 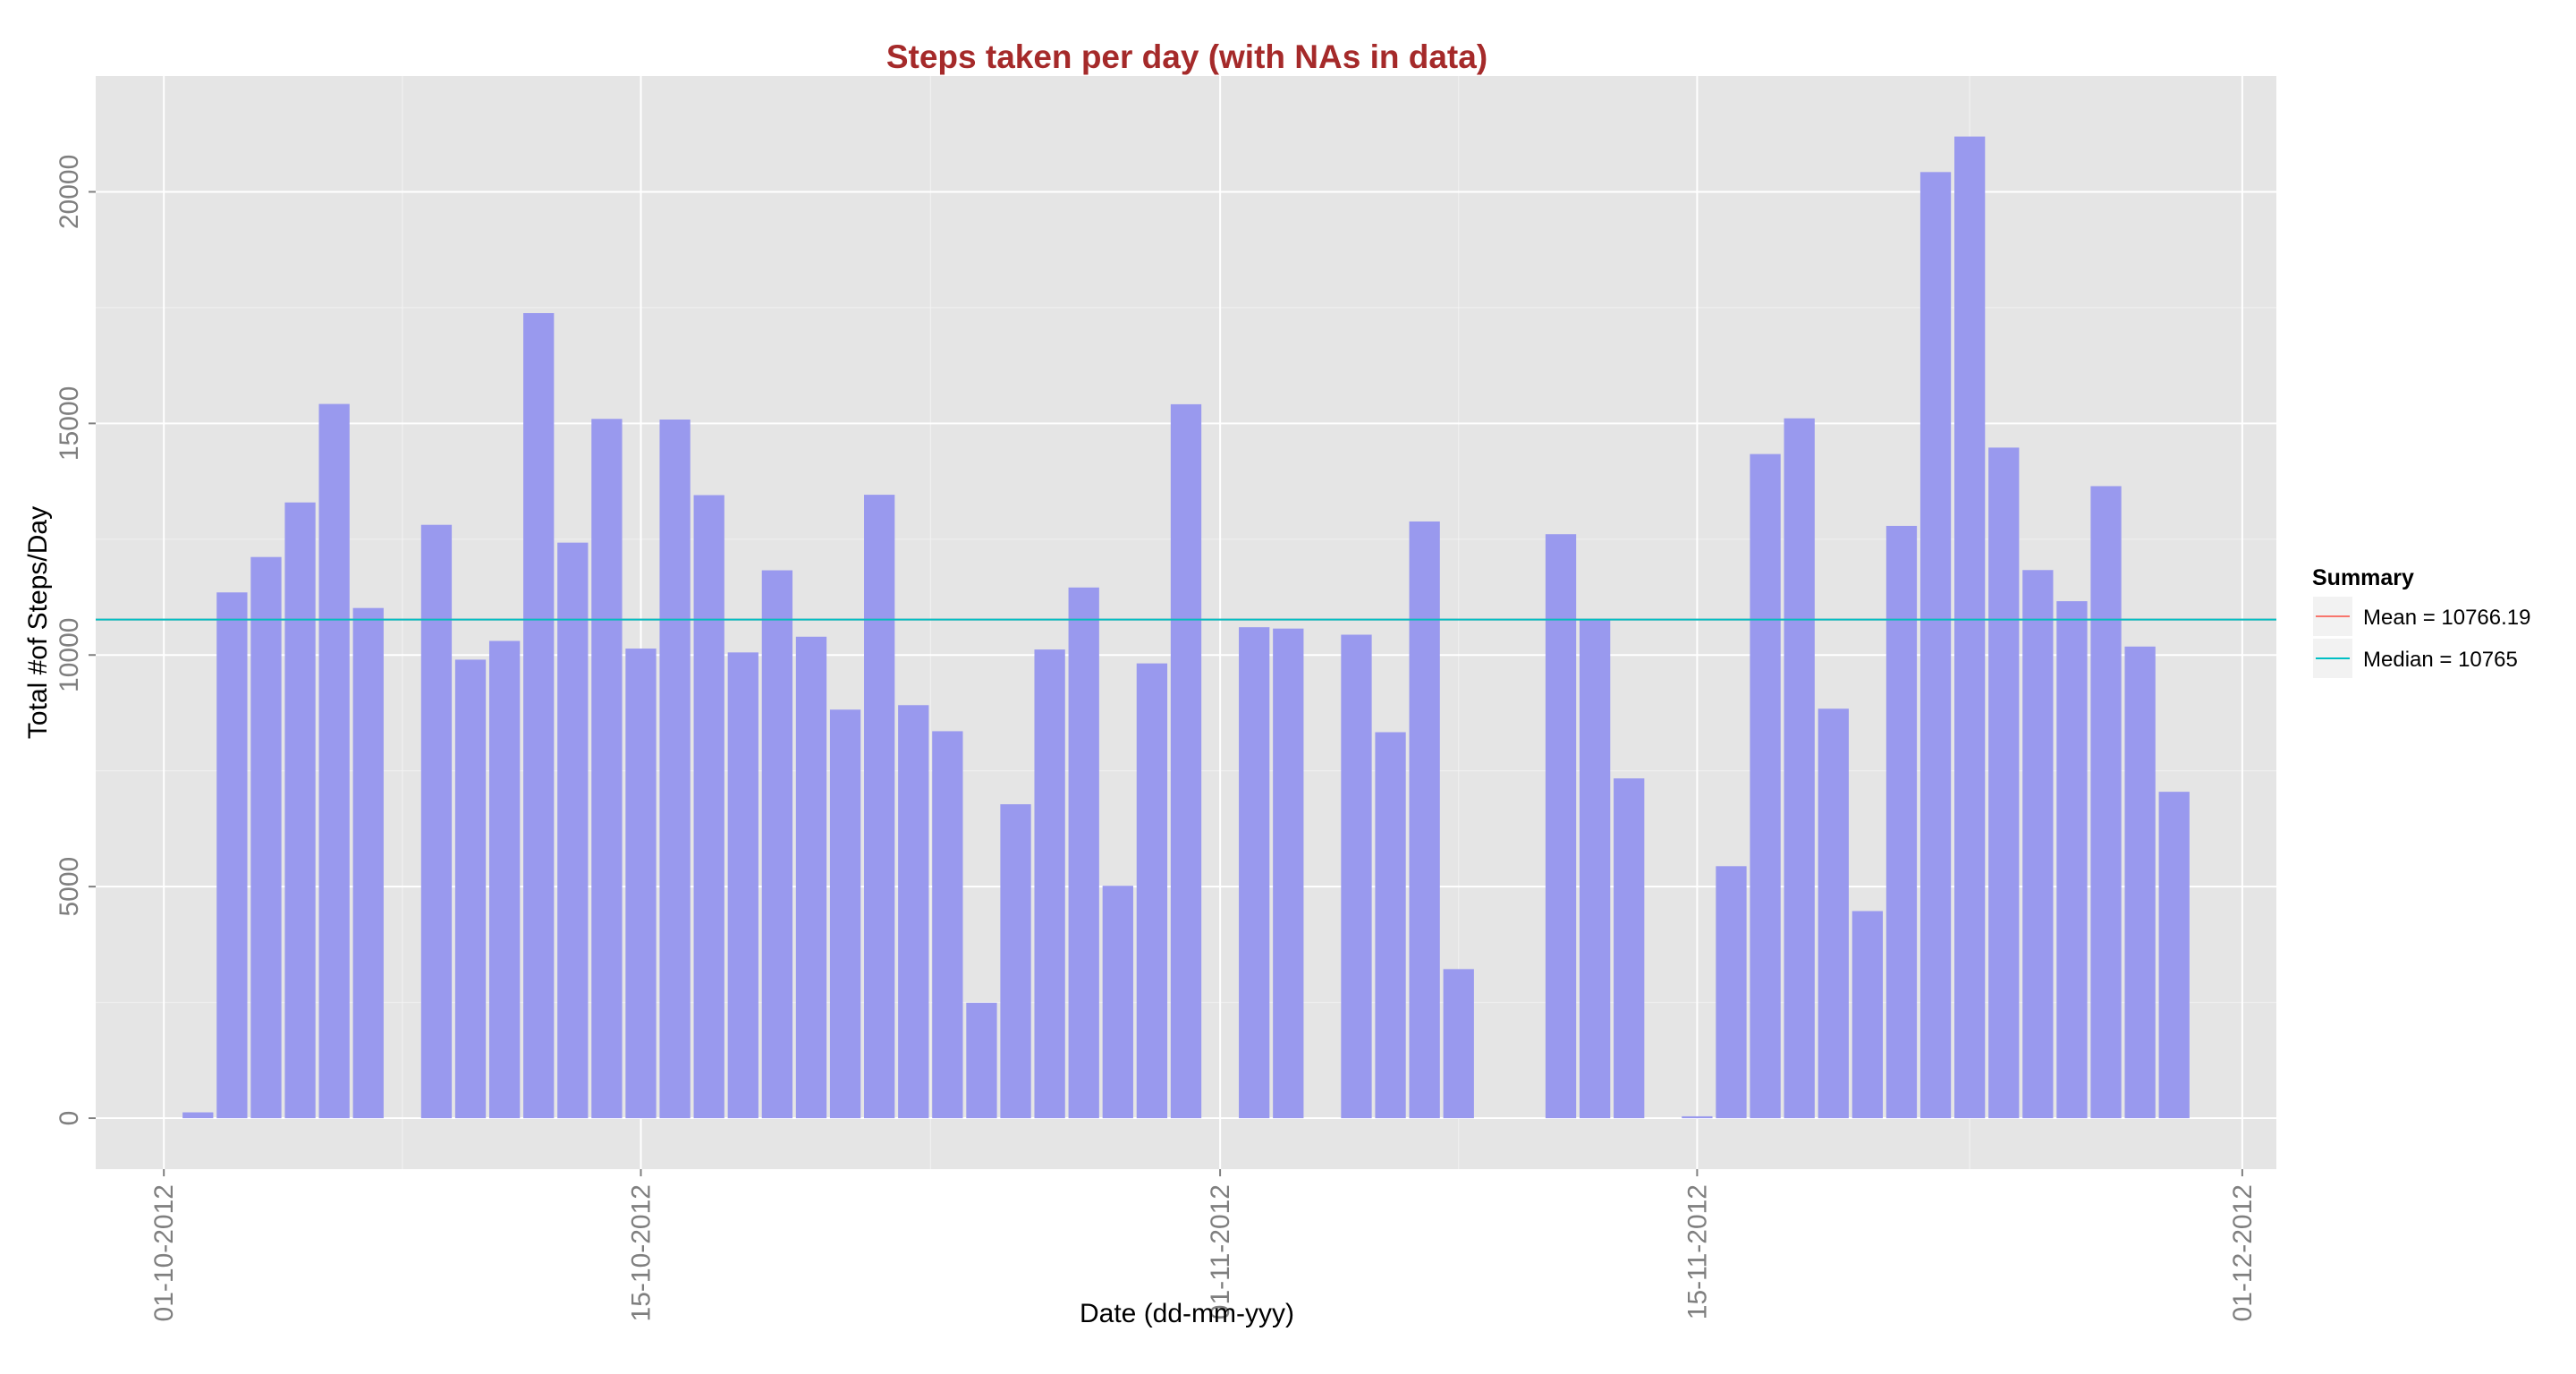 What do you see at coordinates (69, 655) in the screenshot?
I see `y-tick-label: 10000` at bounding box center [69, 655].